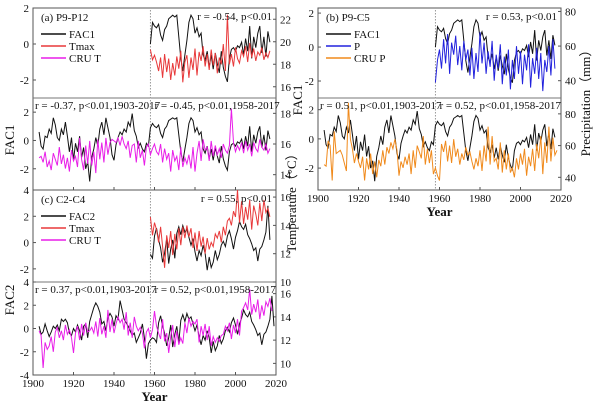 Image resolution: width=600 pixels, height=404 pixels. Describe the element at coordinates (82, 217) in the screenshot. I see `legend-label: FAC2` at that location.